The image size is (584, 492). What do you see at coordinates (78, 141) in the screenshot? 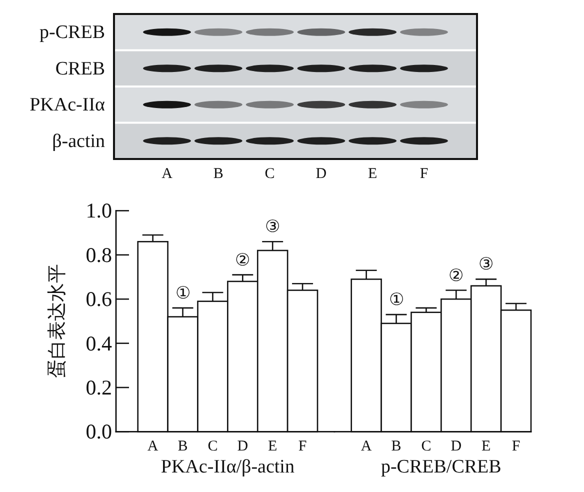
I see `row-label: β-actin` at bounding box center [78, 141].